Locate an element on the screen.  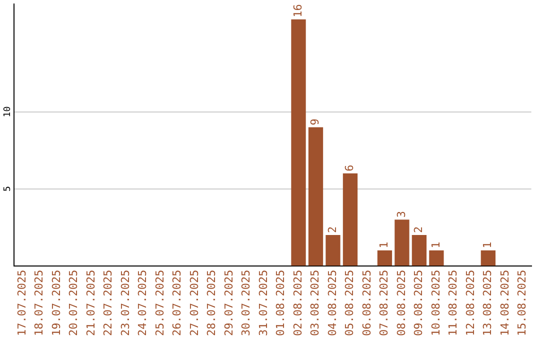
x-tick-label: 19.07.2025 is located at coordinates (56, 303).